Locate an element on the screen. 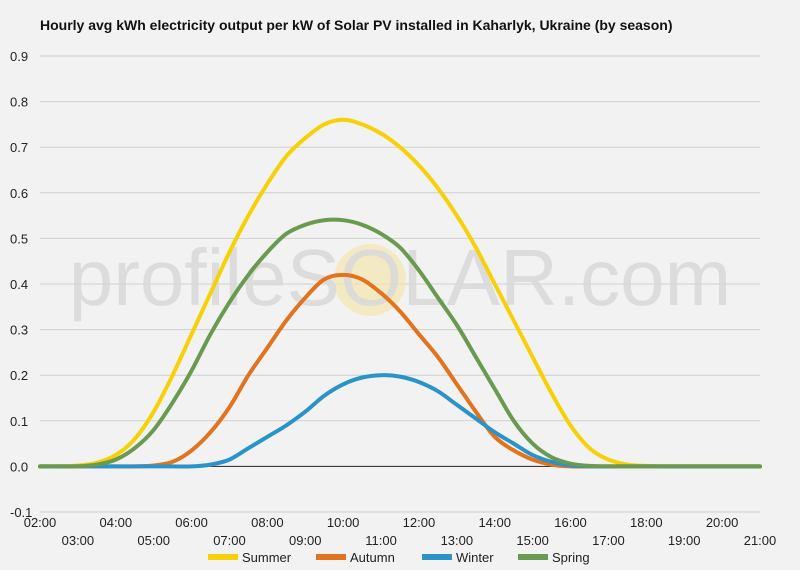 Image resolution: width=800 pixels, height=570 pixels. x-tick-label: 03:00 is located at coordinates (78, 540).